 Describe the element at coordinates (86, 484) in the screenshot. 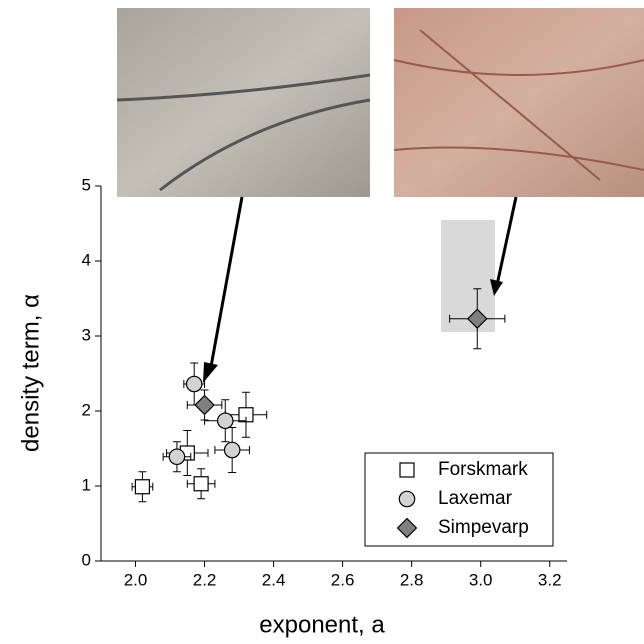

I see `y-tick-label: 1` at that location.